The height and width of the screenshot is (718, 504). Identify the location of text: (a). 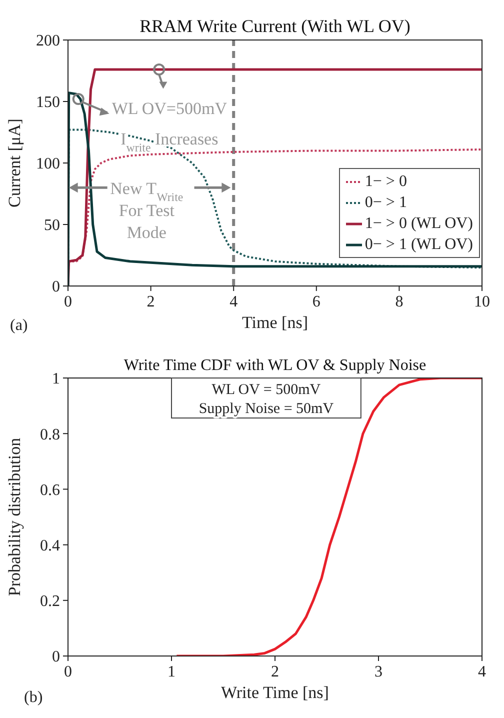
(19, 325).